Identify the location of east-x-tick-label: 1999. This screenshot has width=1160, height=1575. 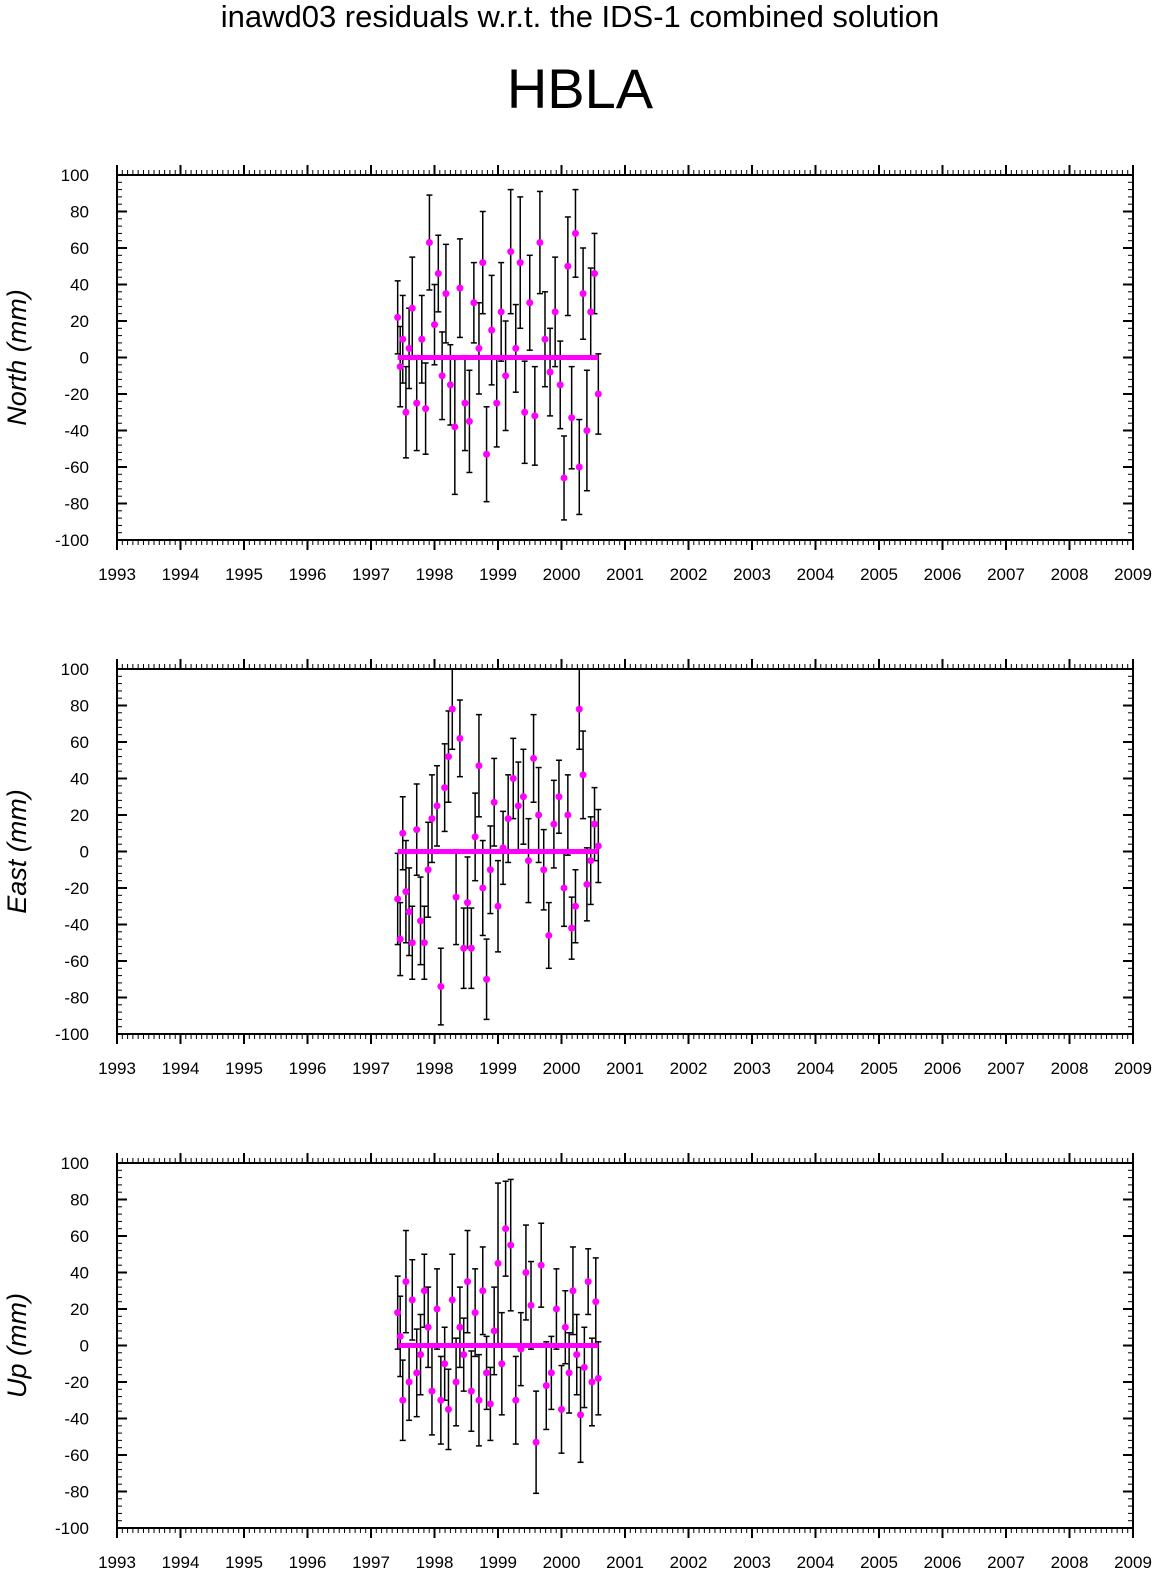
(498, 1068).